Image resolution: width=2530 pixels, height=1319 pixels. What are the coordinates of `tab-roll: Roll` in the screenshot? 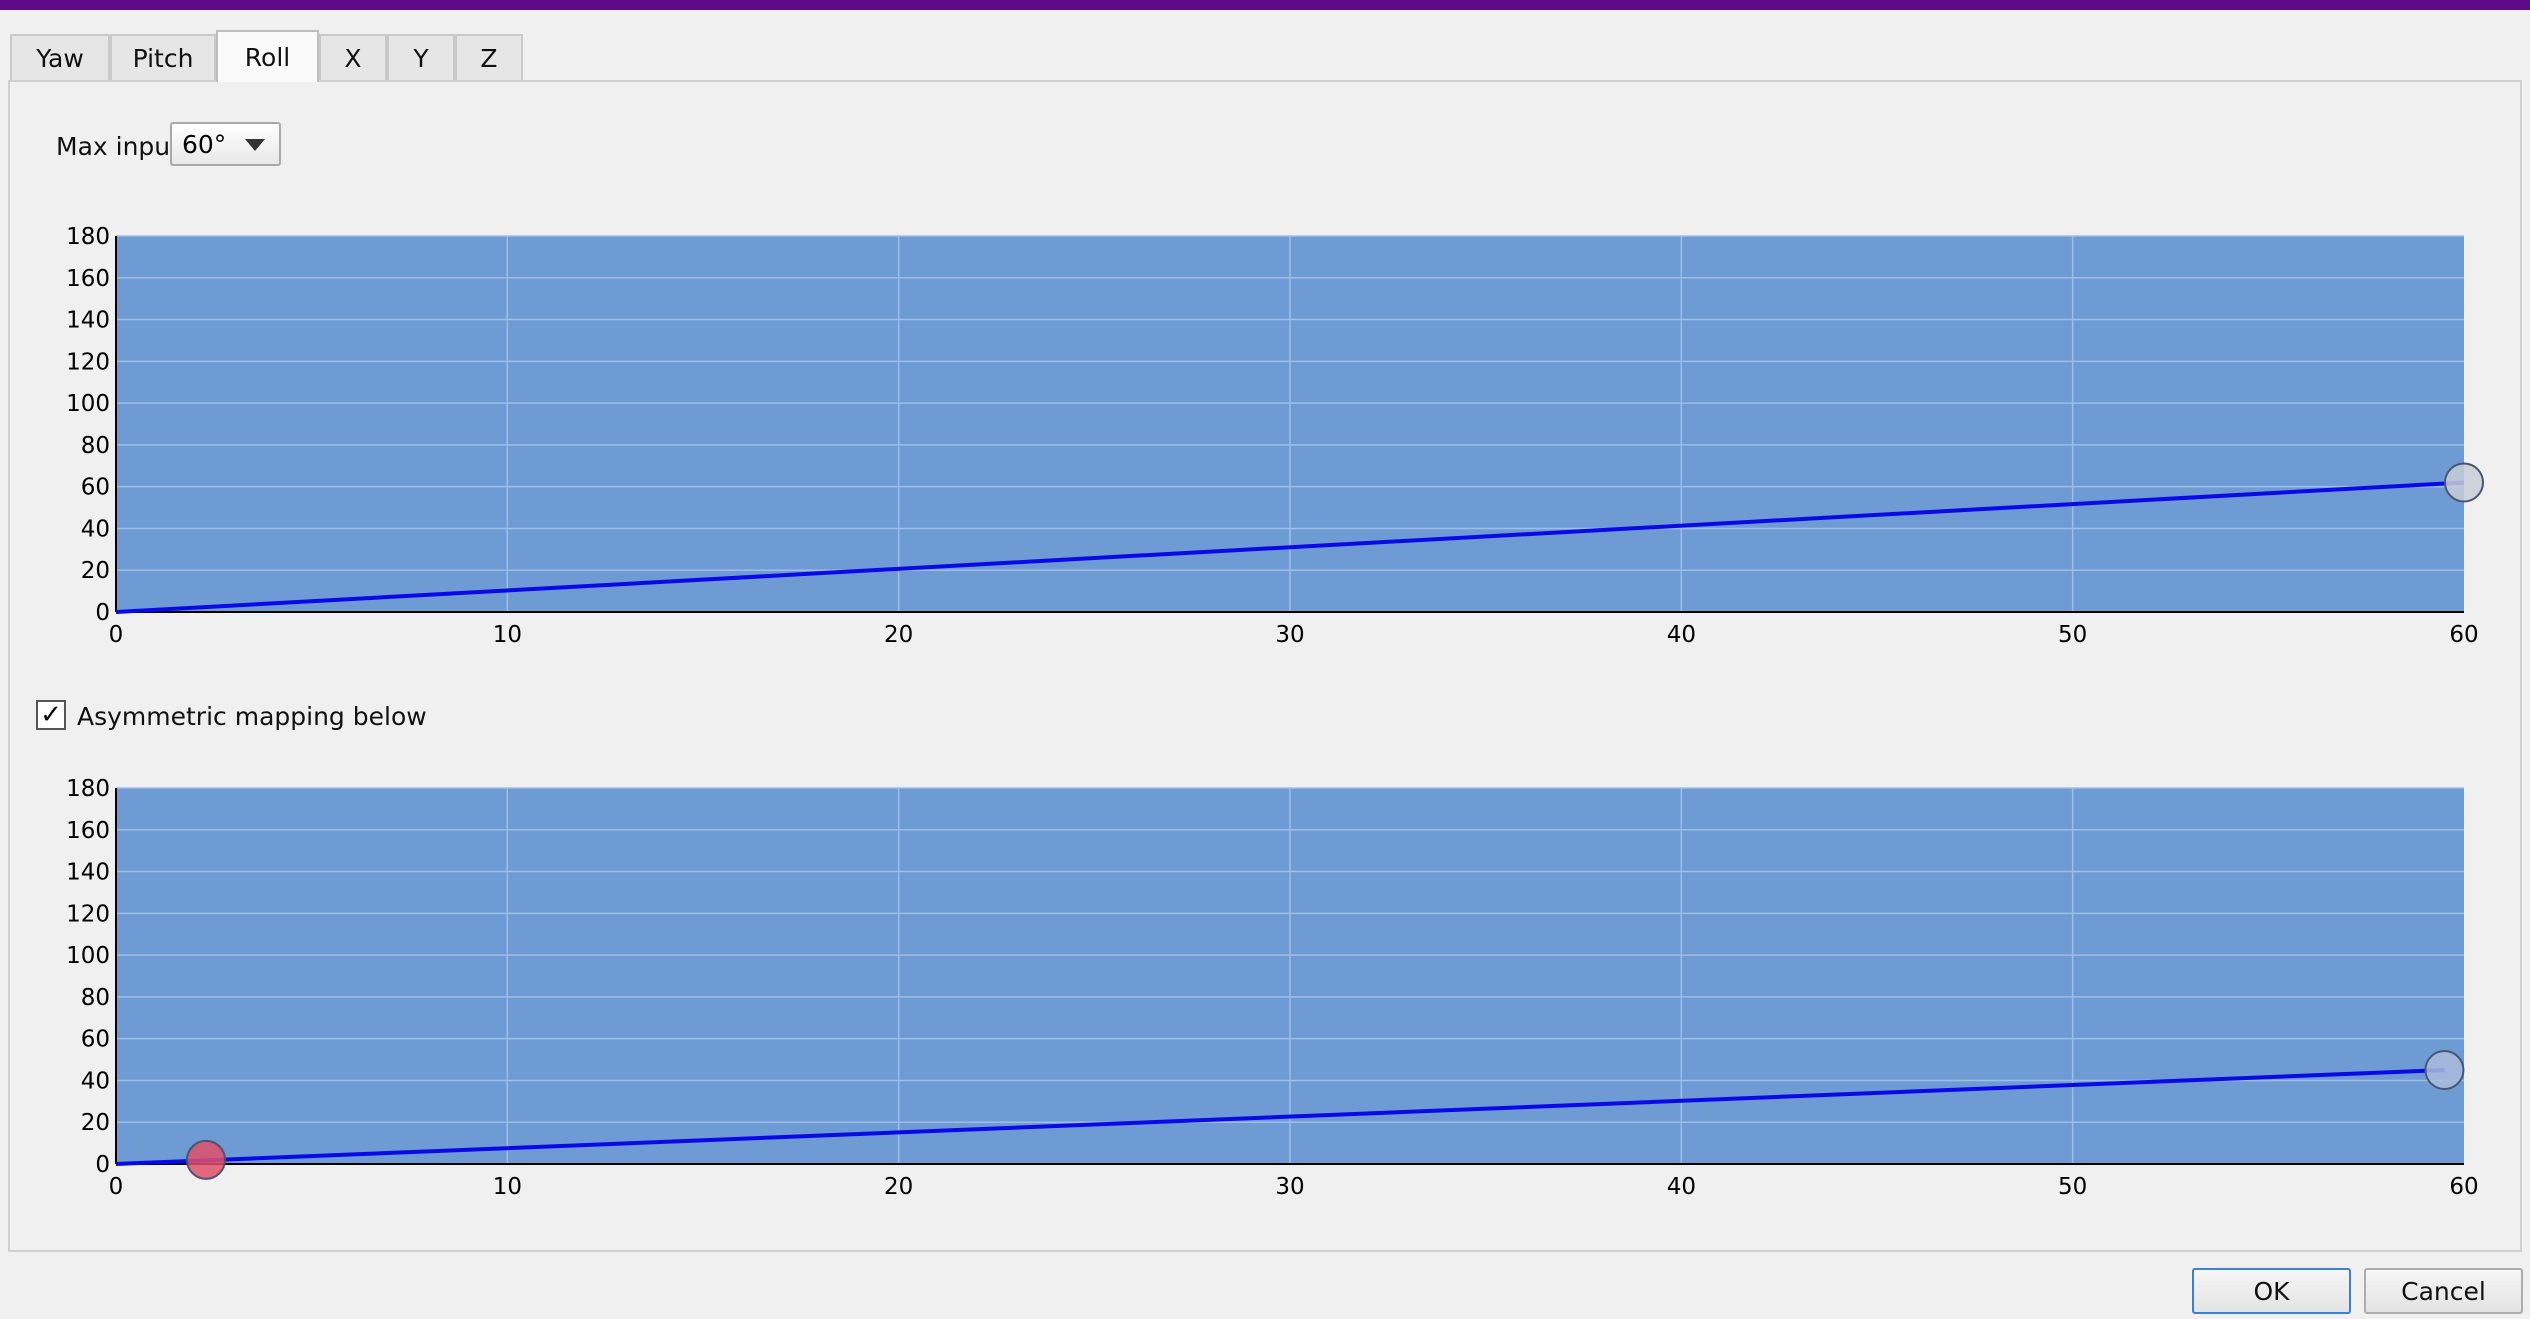 It's located at (267, 56).